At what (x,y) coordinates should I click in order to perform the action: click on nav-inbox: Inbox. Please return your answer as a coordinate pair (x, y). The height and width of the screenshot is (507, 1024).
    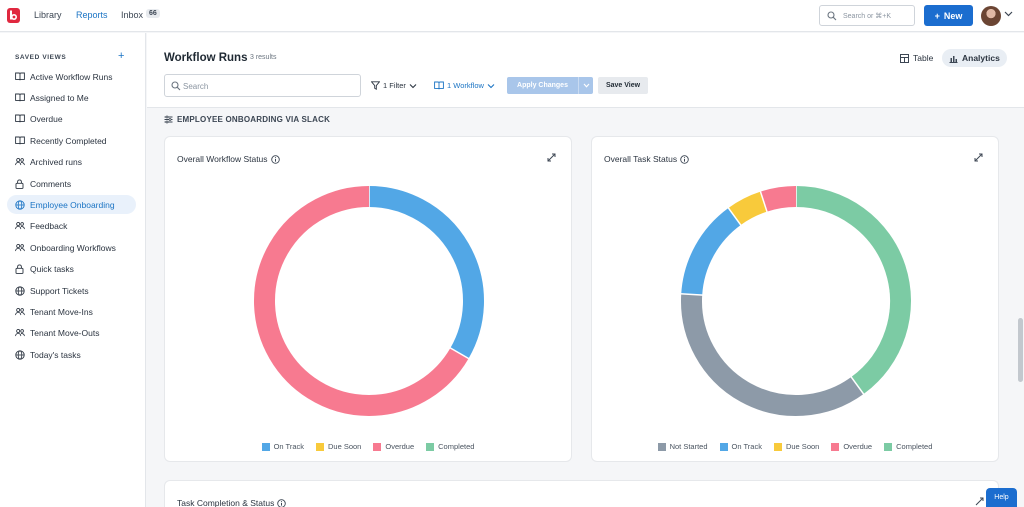
    Looking at the image, I should click on (132, 15).